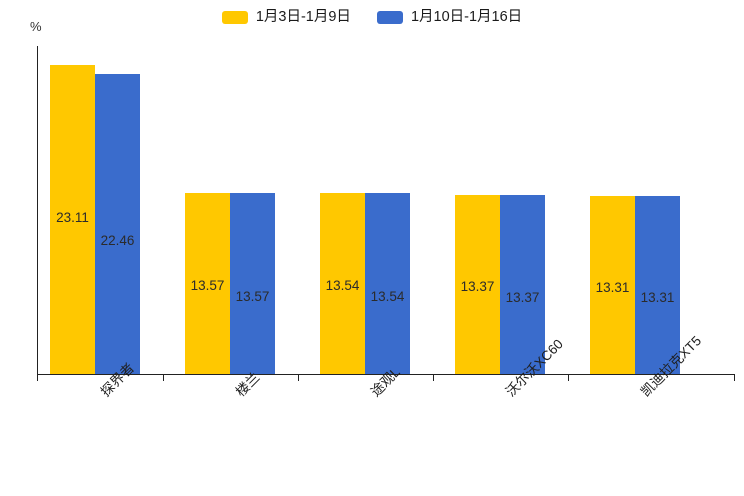 The width and height of the screenshot is (744, 496). I want to click on y-axis-line, so click(37, 210).